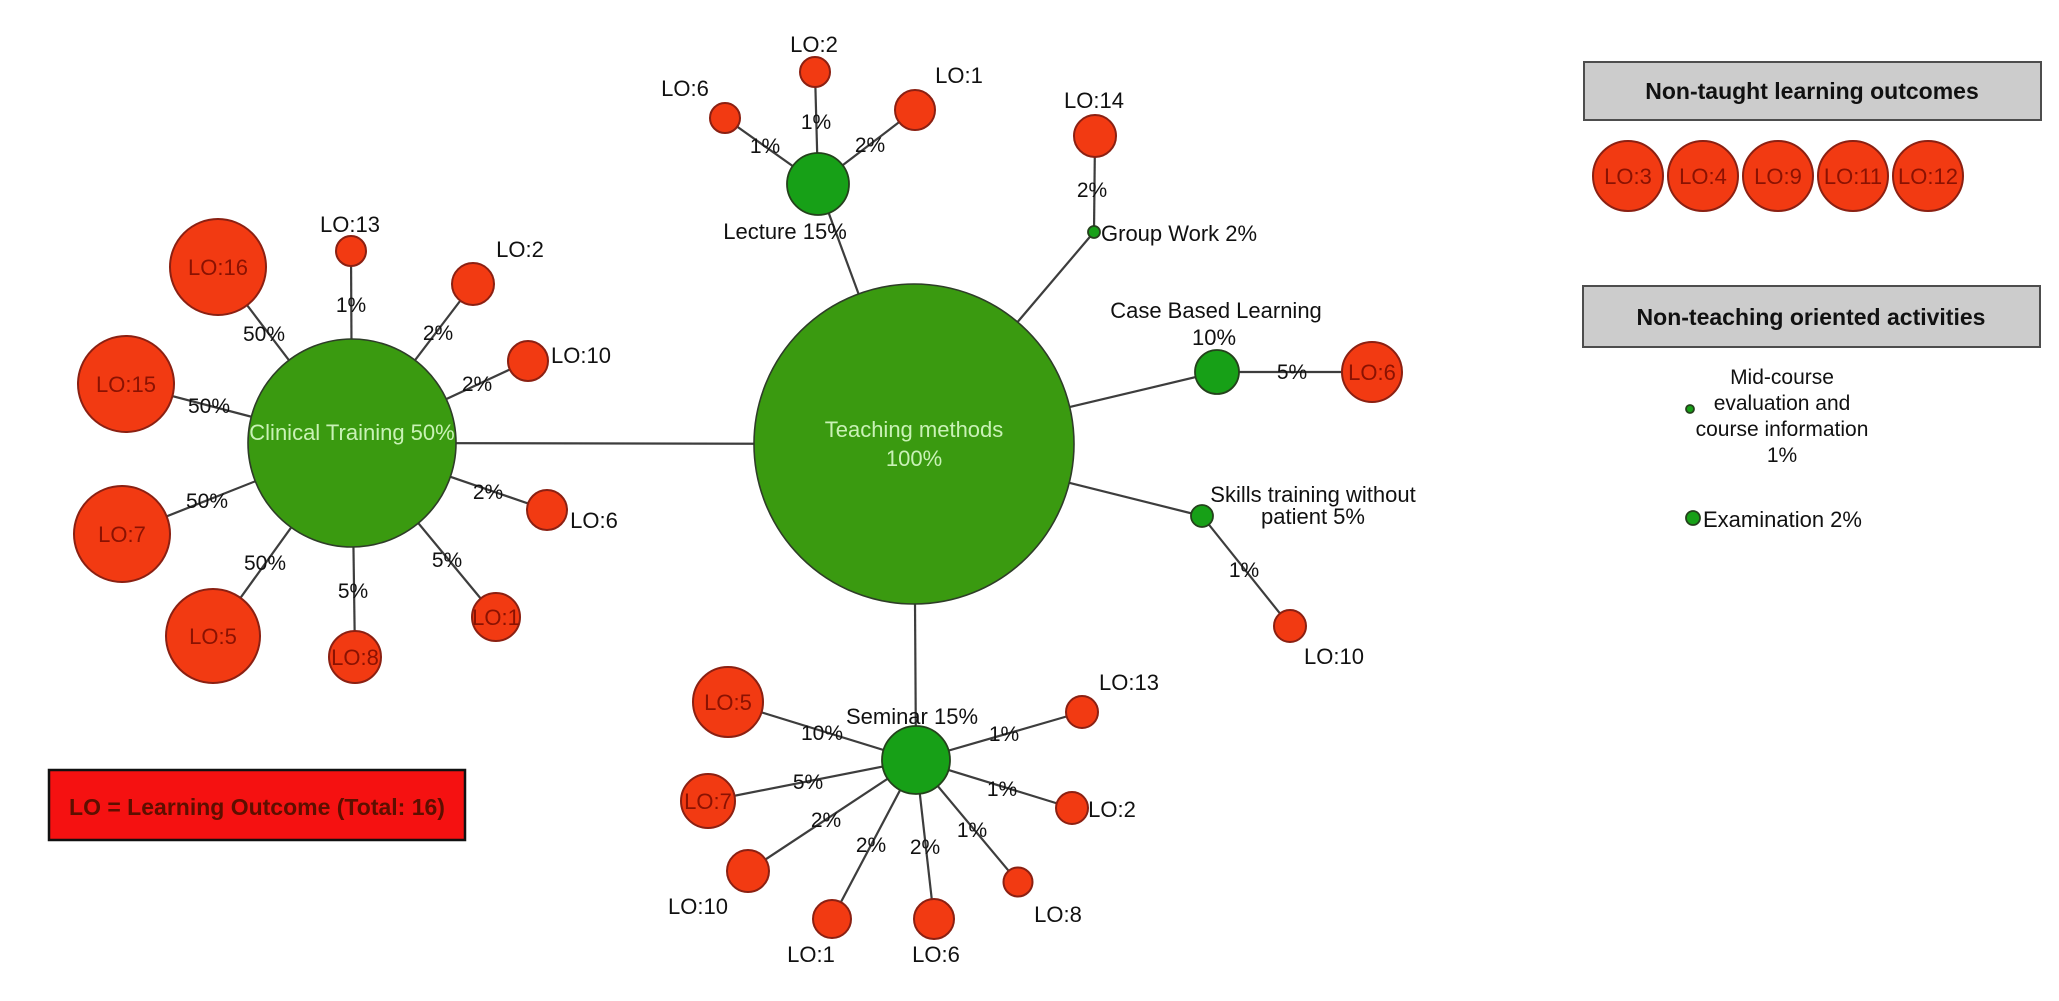 The width and height of the screenshot is (2059, 1001). What do you see at coordinates (1782, 403) in the screenshot?
I see `svg-text: evaluation and` at bounding box center [1782, 403].